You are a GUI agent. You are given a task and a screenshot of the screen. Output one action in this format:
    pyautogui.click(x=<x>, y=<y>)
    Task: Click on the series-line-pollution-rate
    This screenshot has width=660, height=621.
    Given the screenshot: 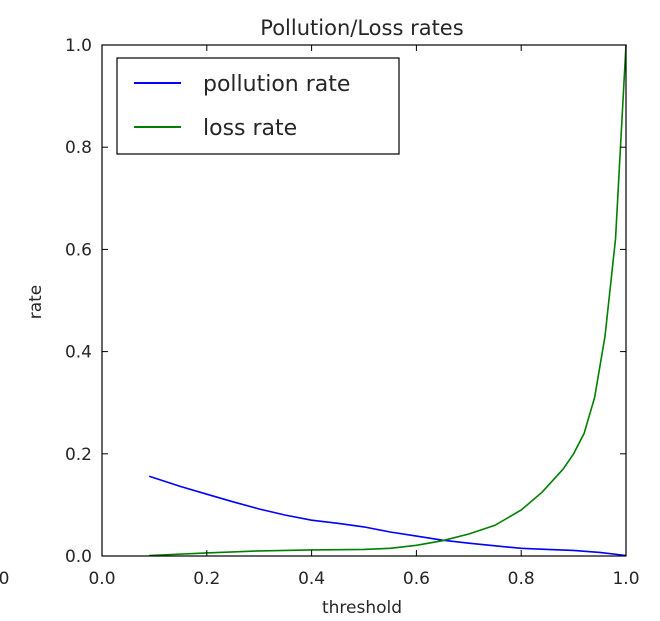 What is the action you would take?
    pyautogui.click(x=387, y=516)
    